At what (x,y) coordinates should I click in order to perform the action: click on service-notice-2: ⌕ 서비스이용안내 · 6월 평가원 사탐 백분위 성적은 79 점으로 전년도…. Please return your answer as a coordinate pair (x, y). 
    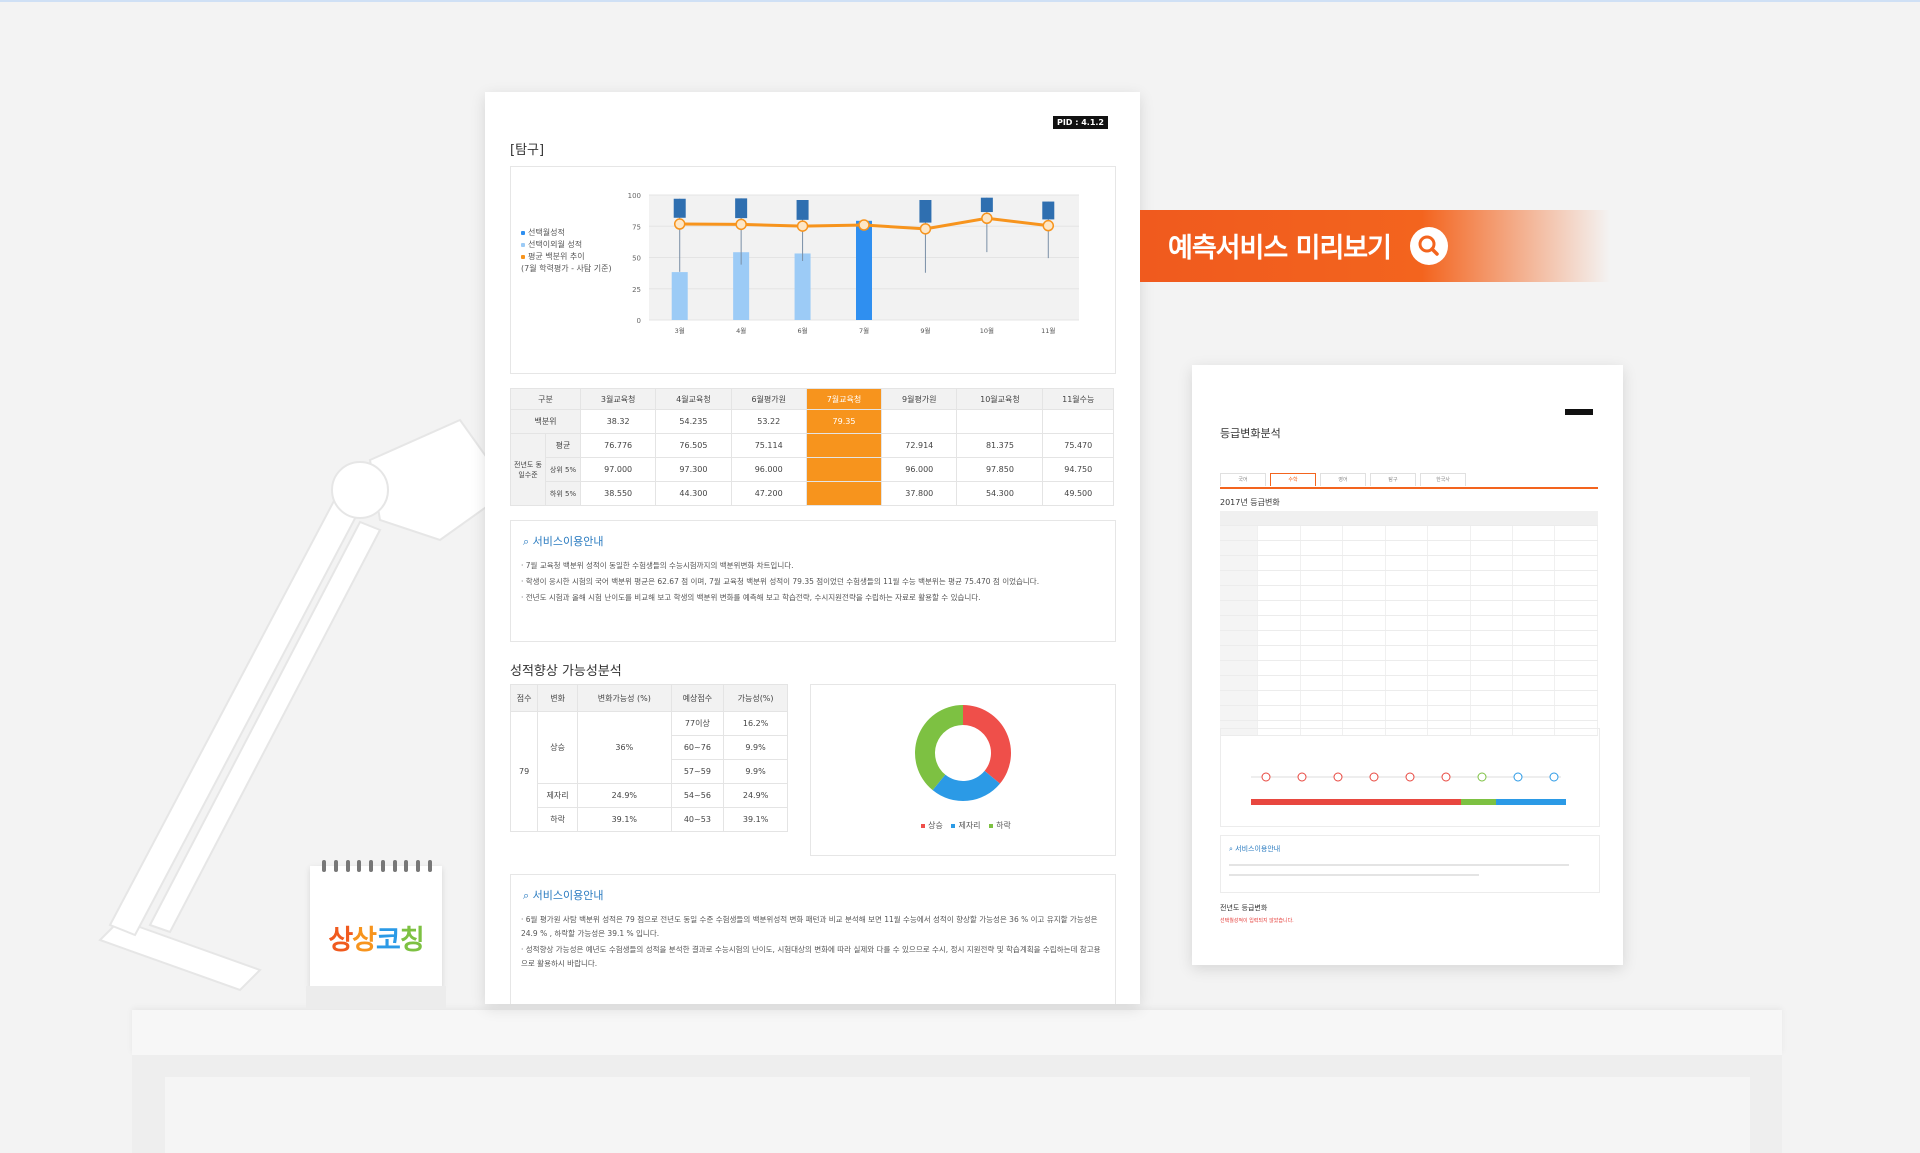
    Looking at the image, I should click on (813, 939).